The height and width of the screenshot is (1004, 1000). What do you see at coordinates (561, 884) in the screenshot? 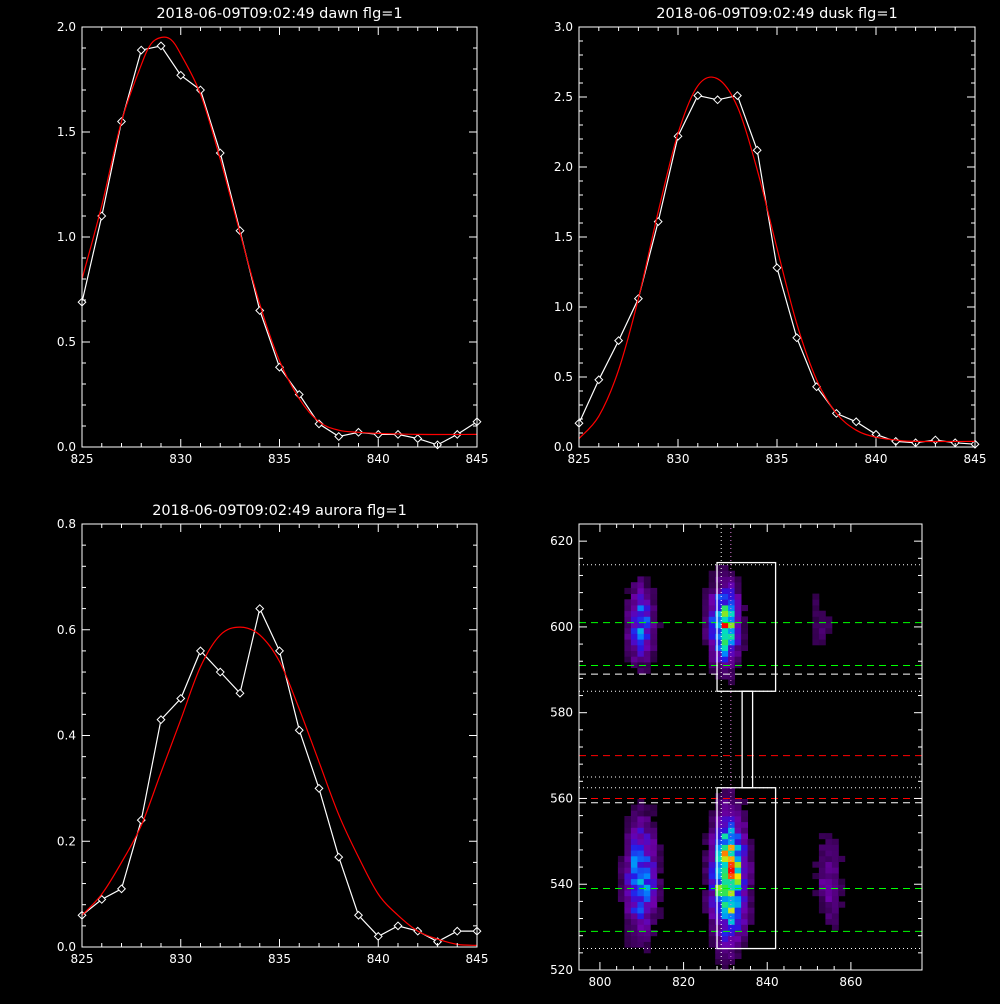
I see `y-tick-label: 540` at bounding box center [561, 884].